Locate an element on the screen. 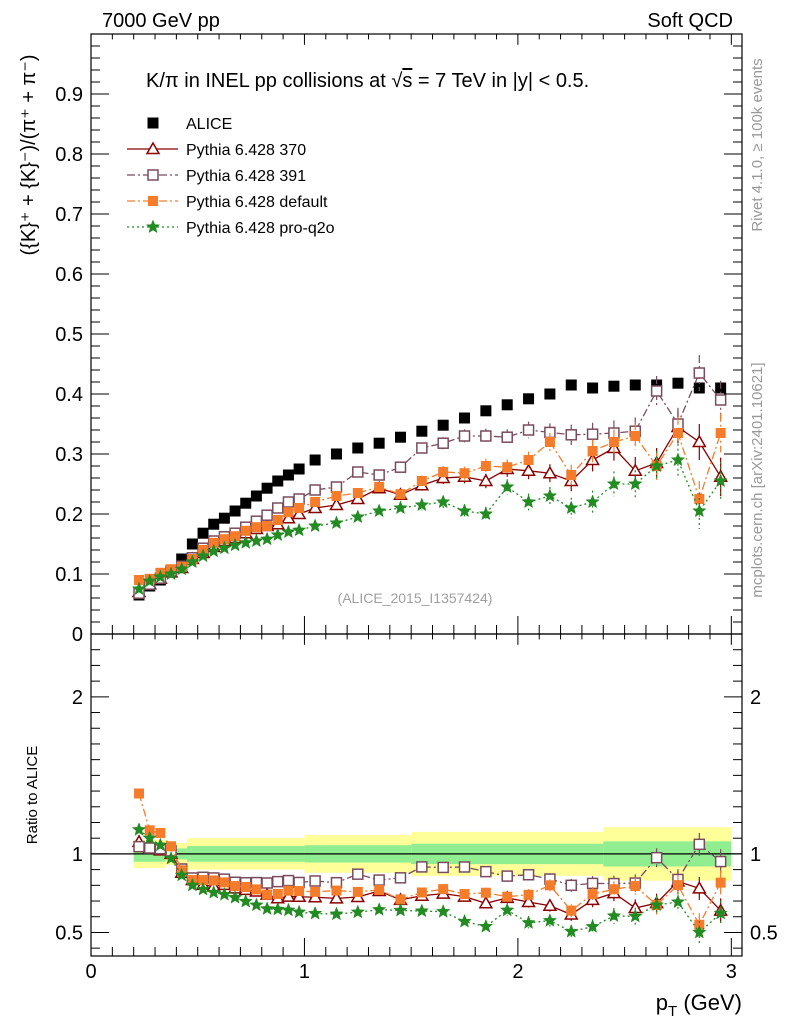  ratio-tick-label-right: 1 is located at coordinates (755, 855).